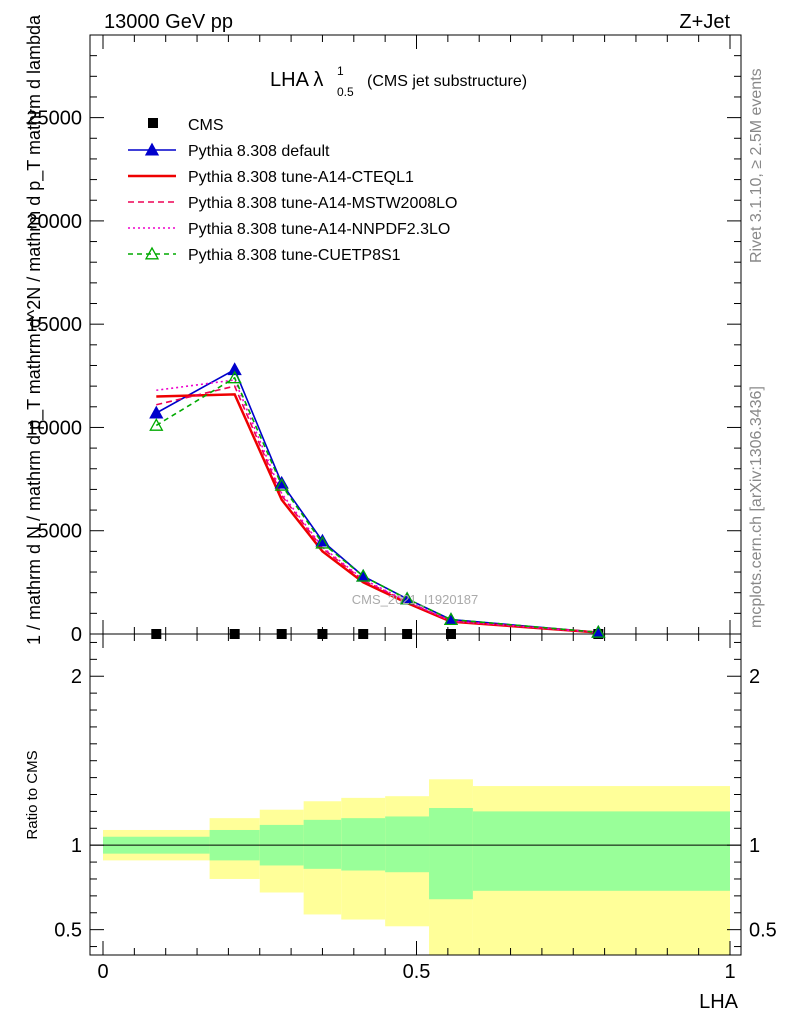 The image size is (786, 1024). What do you see at coordinates (76, 846) in the screenshot?
I see `ratio-y-tick-label: 1` at bounding box center [76, 846].